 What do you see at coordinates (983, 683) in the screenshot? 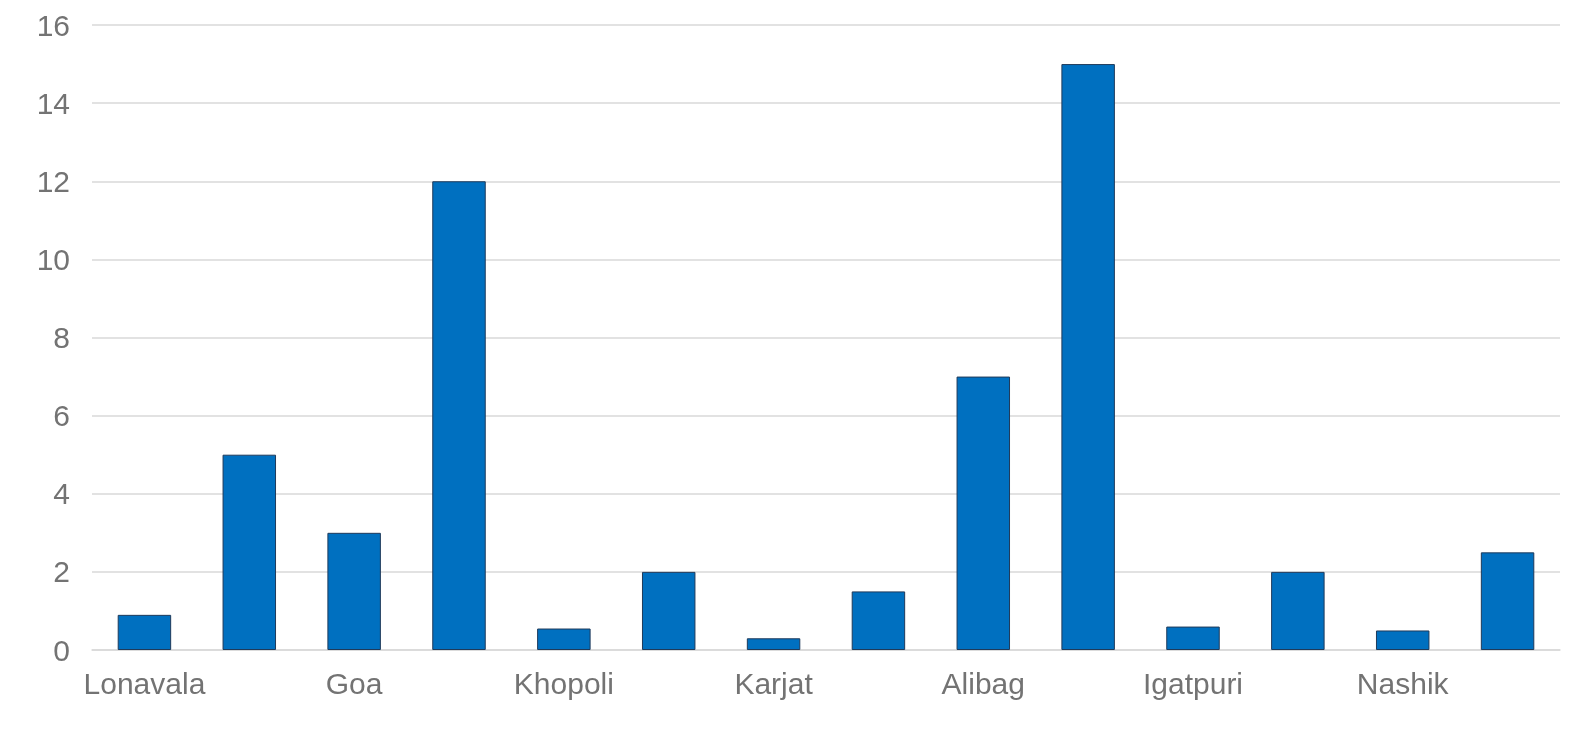
I see `x-tick-label: Alibag` at bounding box center [983, 683].